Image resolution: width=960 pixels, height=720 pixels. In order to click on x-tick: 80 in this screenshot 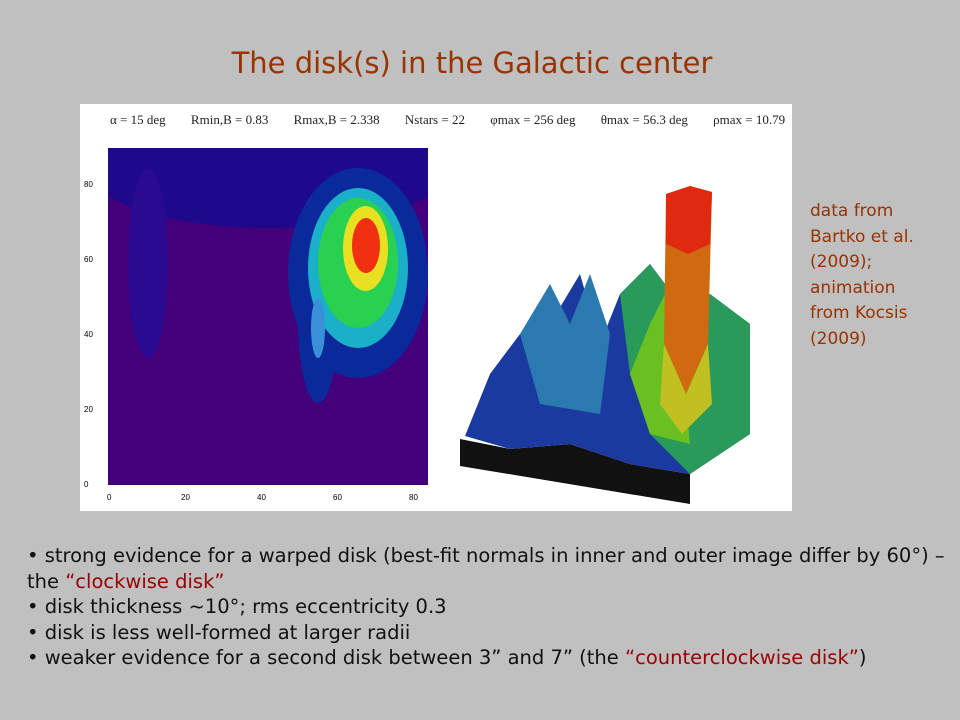, I will do `click(413, 497)`.